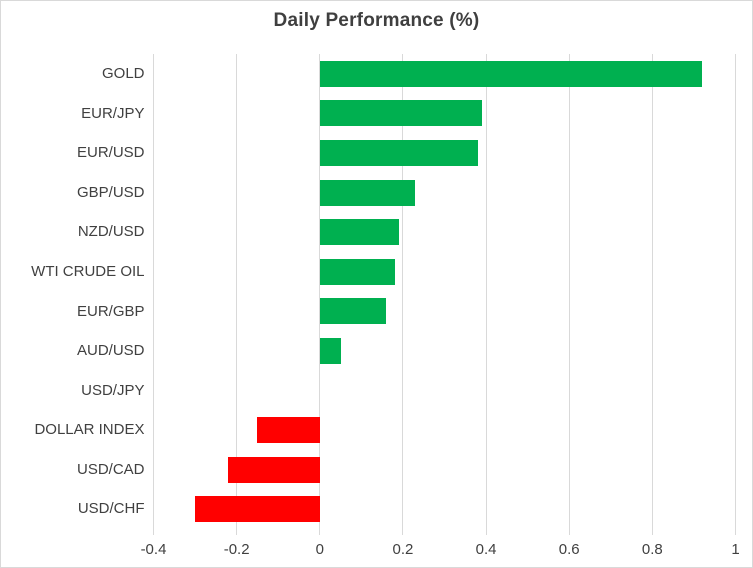  What do you see at coordinates (652, 549) in the screenshot?
I see `x-tick-label: 0.8` at bounding box center [652, 549].